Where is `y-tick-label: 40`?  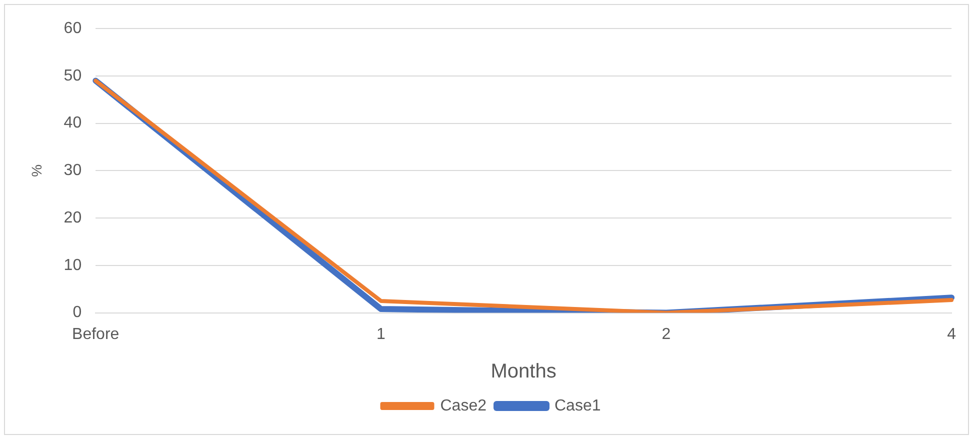
y-tick-label: 40 is located at coordinates (73, 123).